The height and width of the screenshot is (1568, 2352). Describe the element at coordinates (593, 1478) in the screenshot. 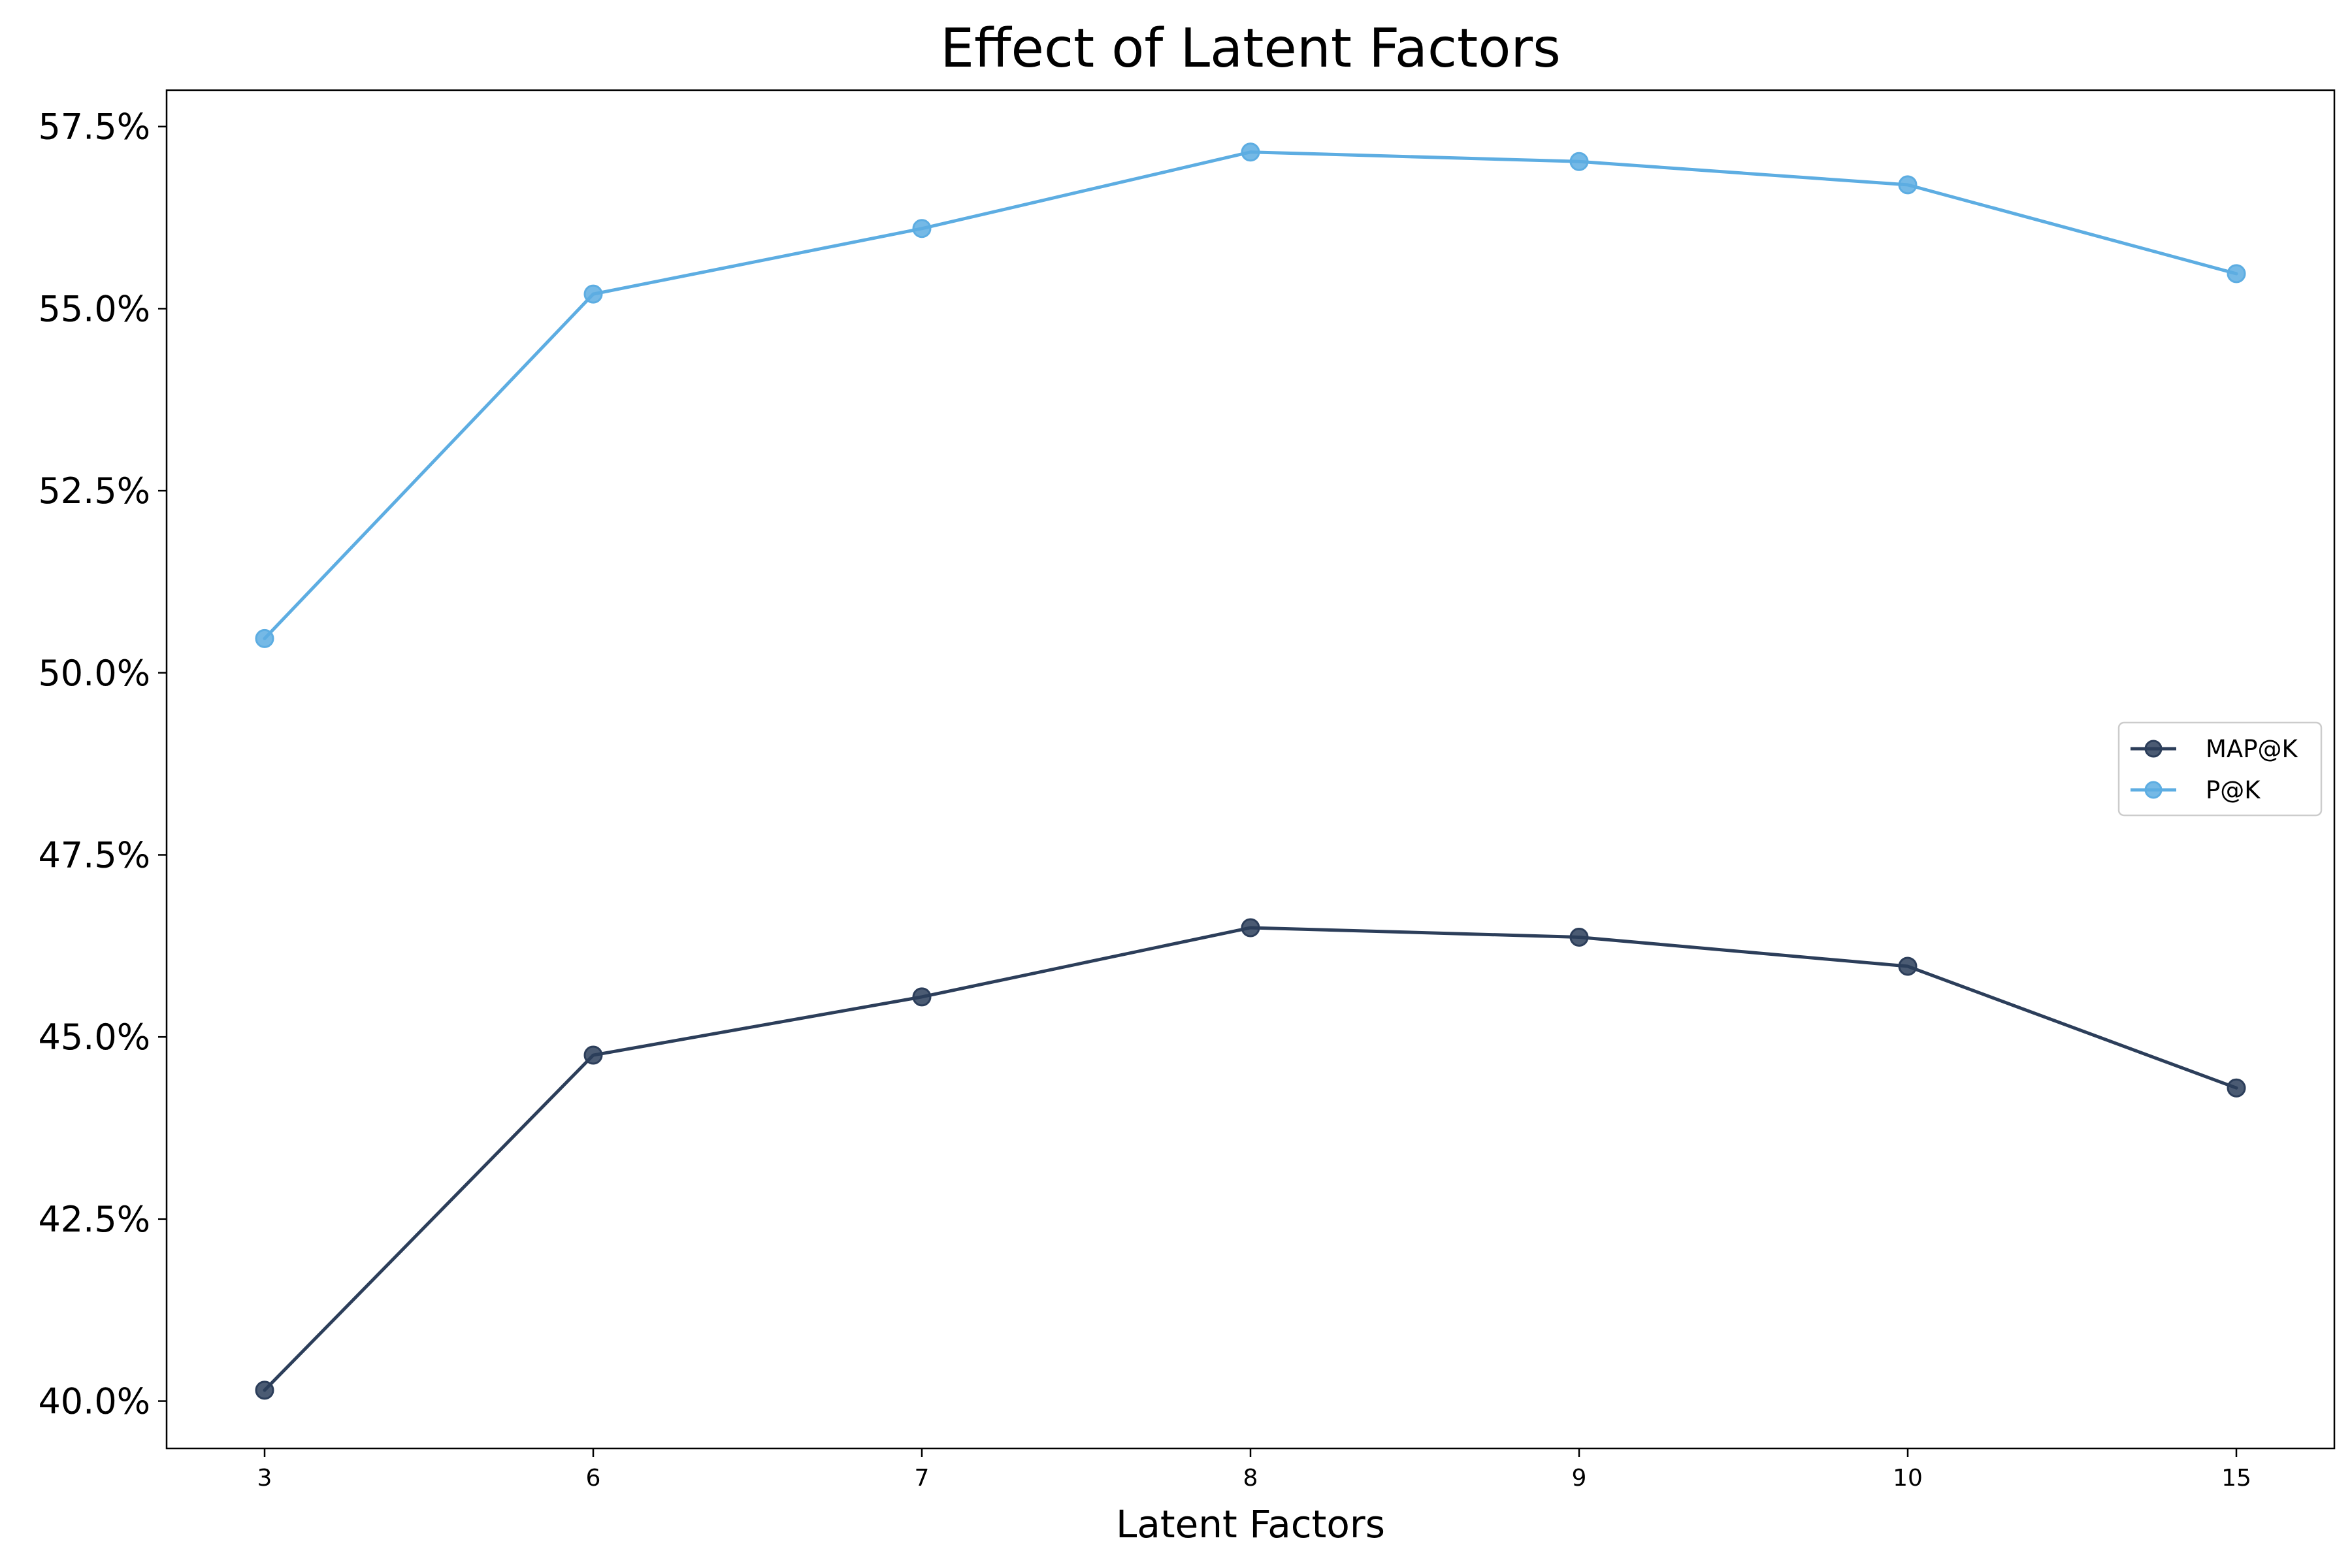

I see `x-tick-label: 6` at that location.